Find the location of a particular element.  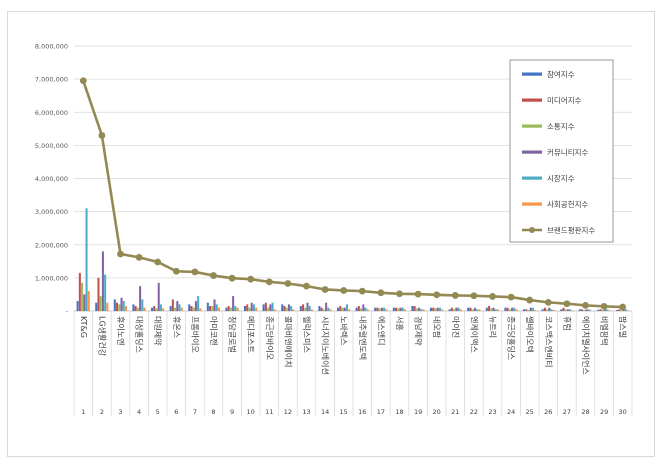

category-label: 종근당바이오 is located at coordinates (270, 338).